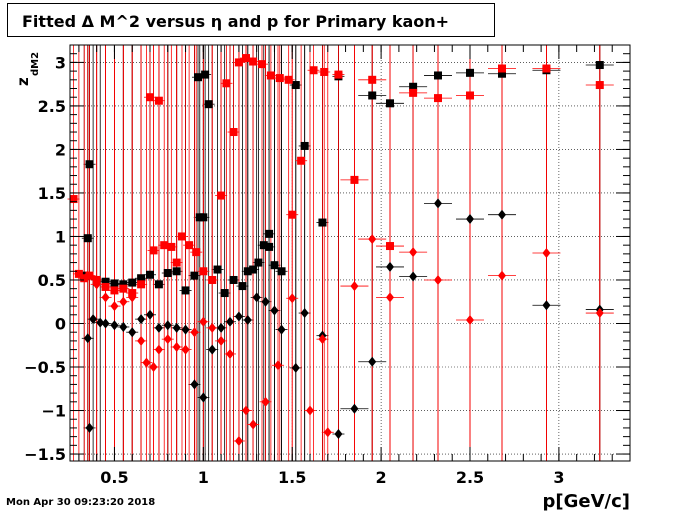 Image resolution: width=700 pixels, height=514 pixels. I want to click on x-tick-label-2: 1.5, so click(292, 477).